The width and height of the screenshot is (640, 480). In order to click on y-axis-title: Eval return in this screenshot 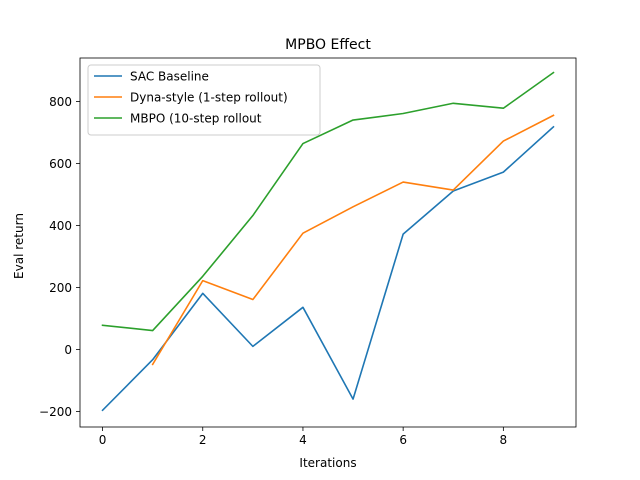, I will do `click(19, 246)`.